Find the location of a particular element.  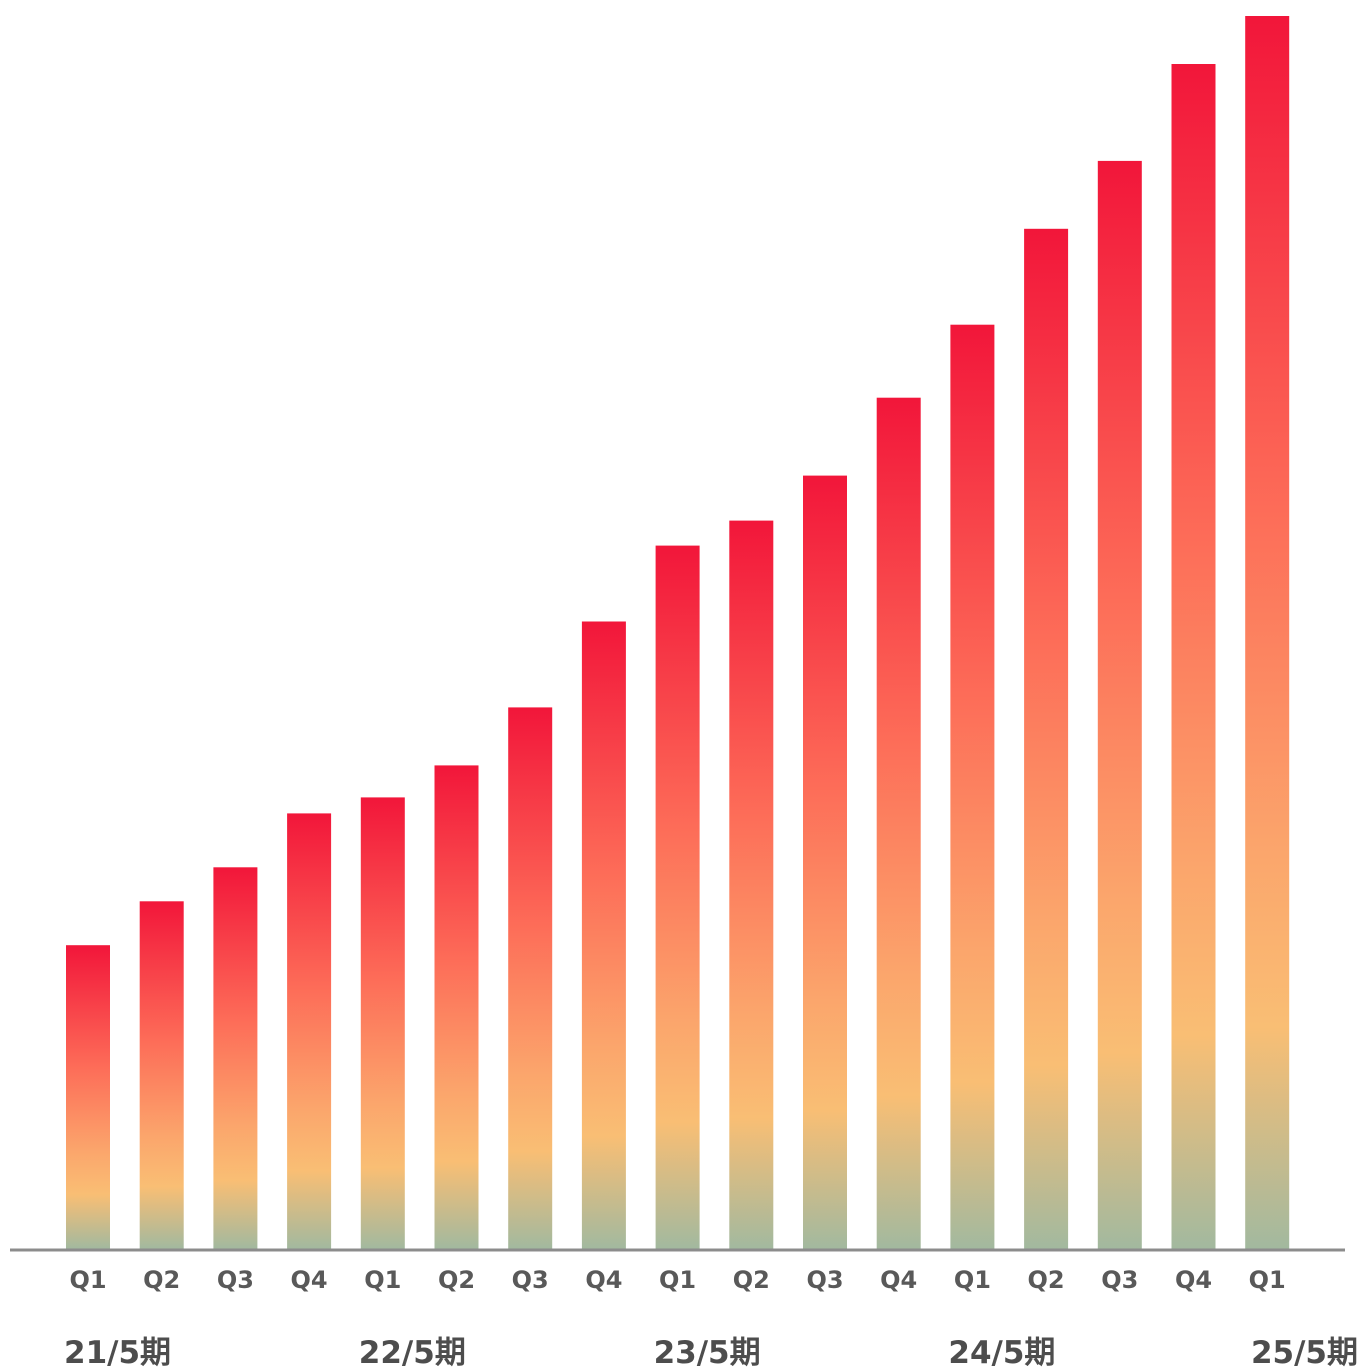

x-tick-label-17: Q1 is located at coordinates (1267, 1280).